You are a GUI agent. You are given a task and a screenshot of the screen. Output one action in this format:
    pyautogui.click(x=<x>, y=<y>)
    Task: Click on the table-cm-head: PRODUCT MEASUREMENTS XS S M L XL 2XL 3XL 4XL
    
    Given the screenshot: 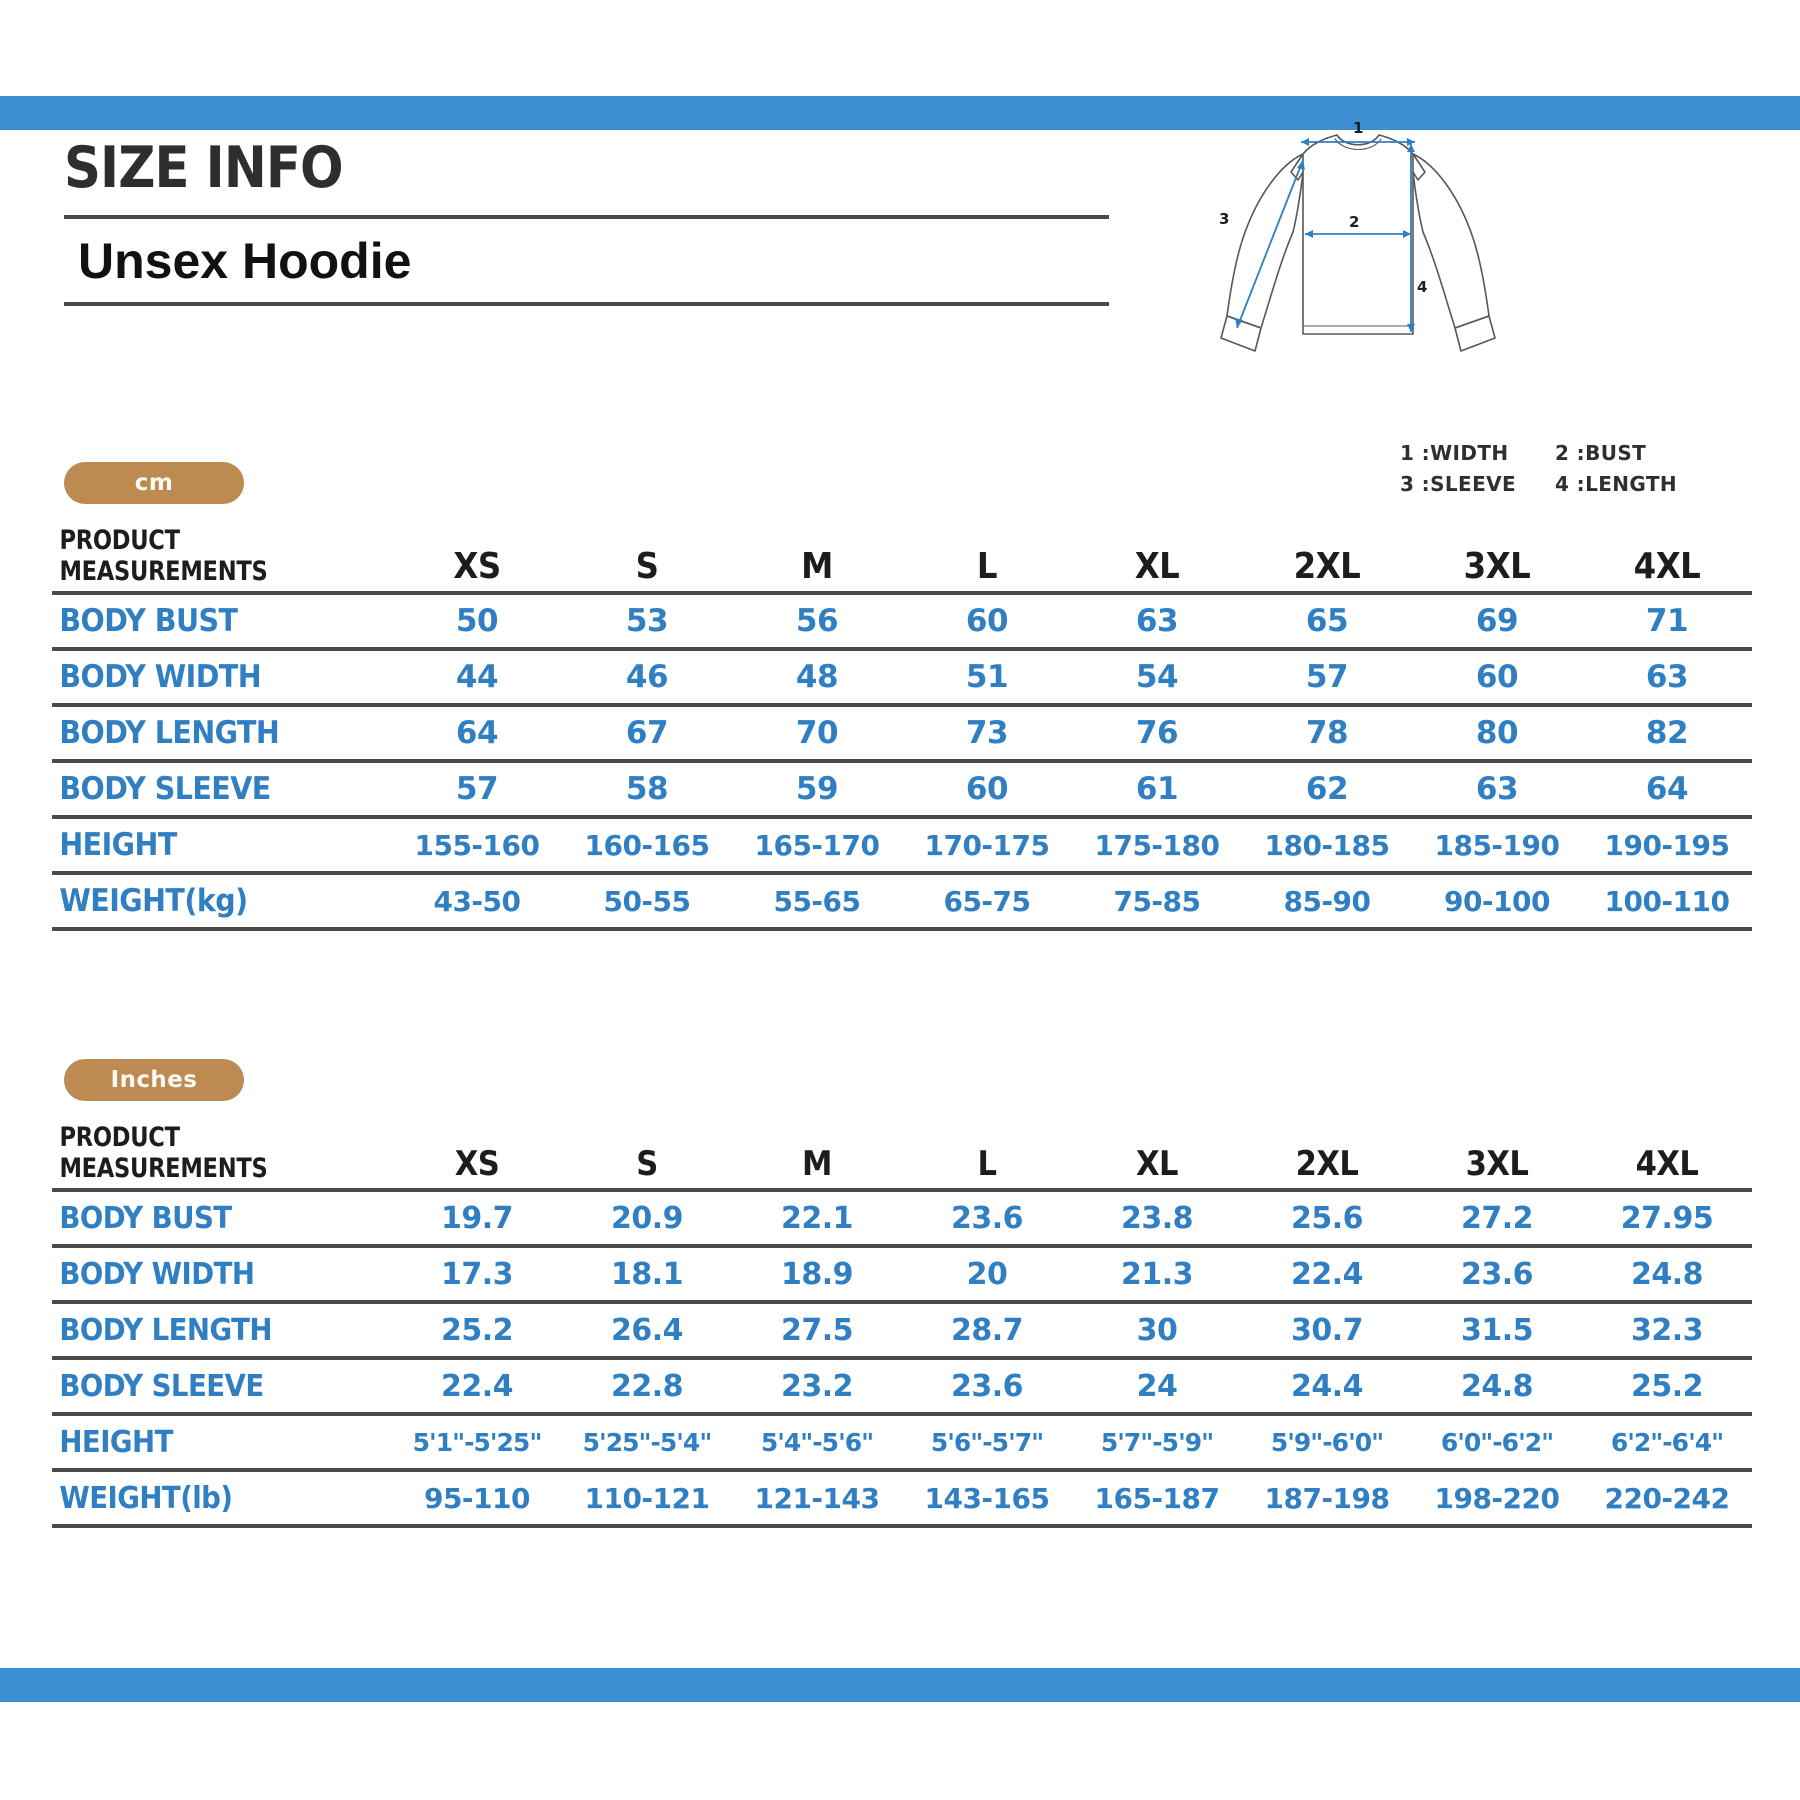 What is the action you would take?
    pyautogui.click(x=902, y=559)
    